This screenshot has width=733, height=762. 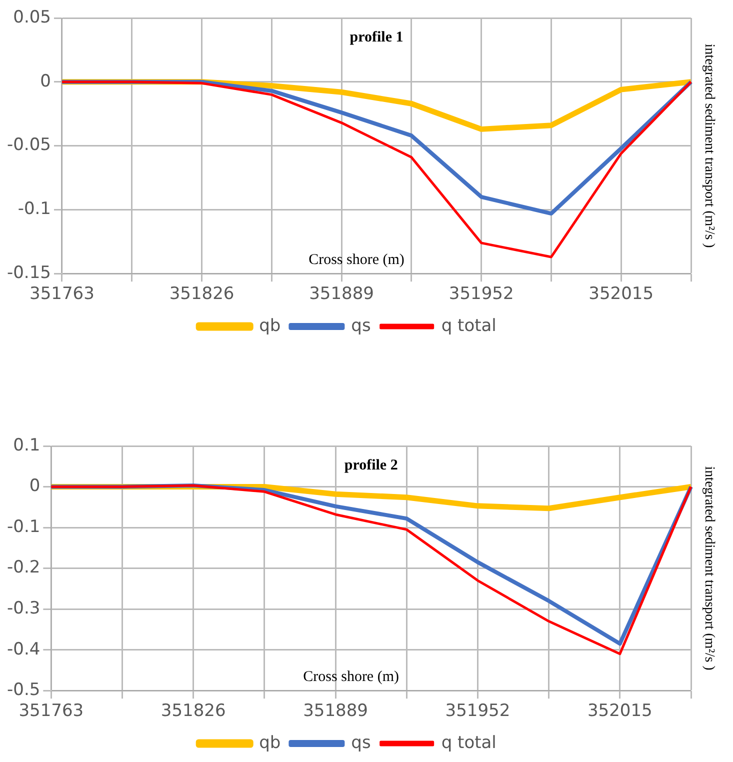 I want to click on y-tick-label: -0.3, so click(x=23, y=608).